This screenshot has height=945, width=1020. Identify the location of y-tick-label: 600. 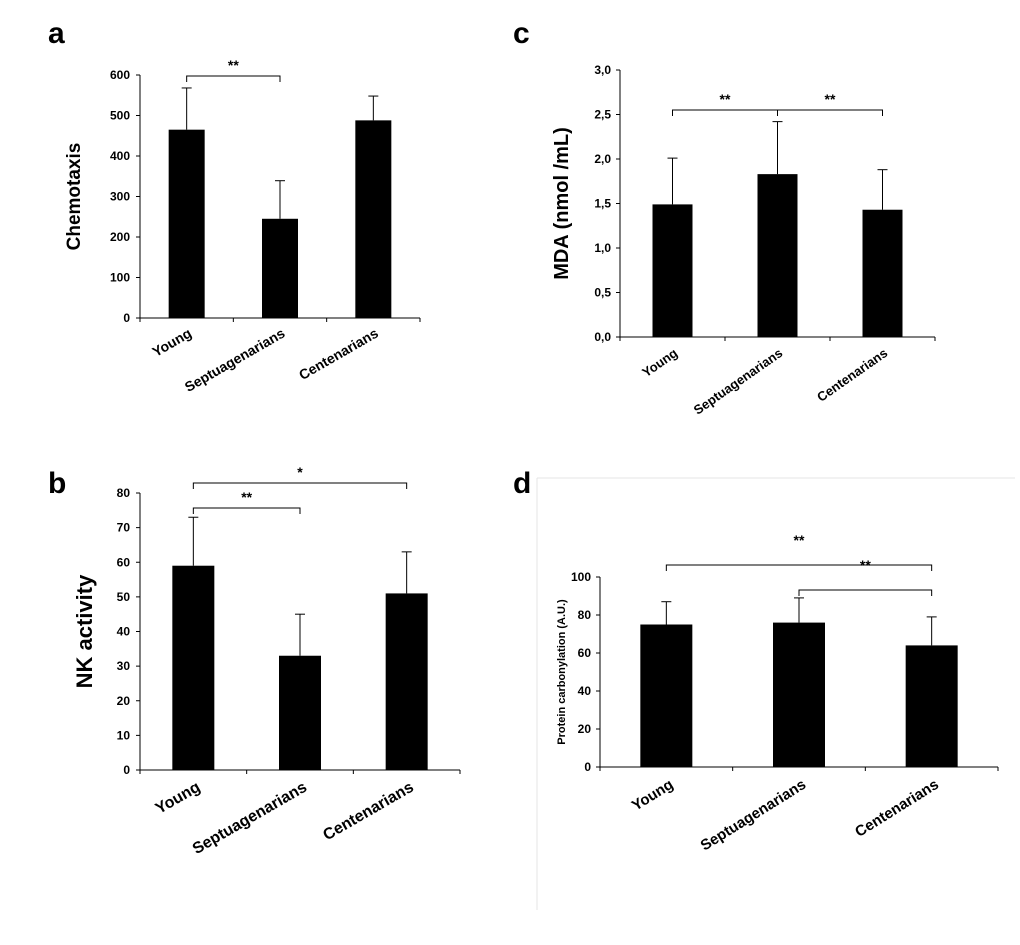
(120, 75).